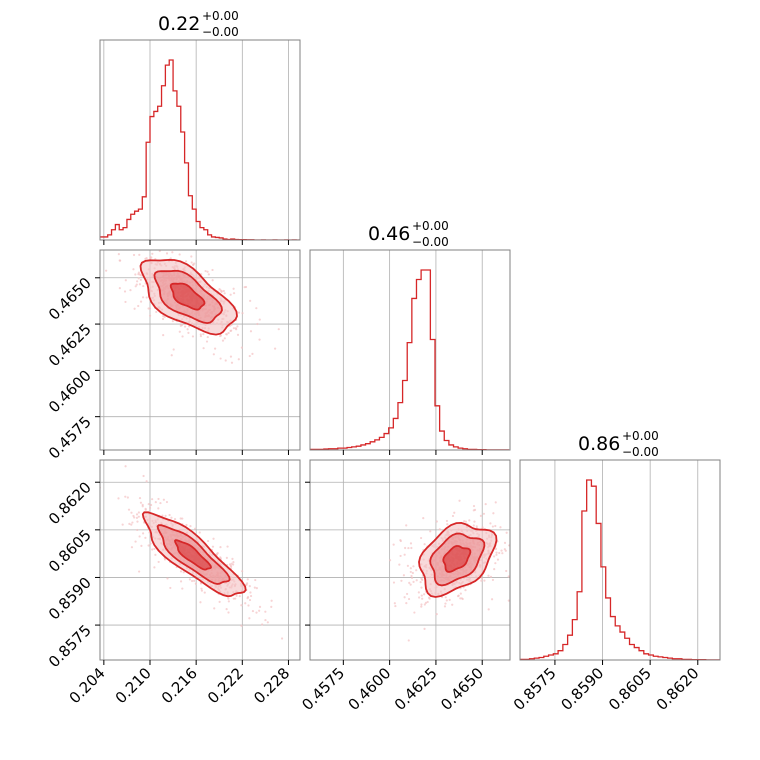 The height and width of the screenshot is (760, 760). I want to click on title-diag-1-base: 0.46, so click(389, 234).